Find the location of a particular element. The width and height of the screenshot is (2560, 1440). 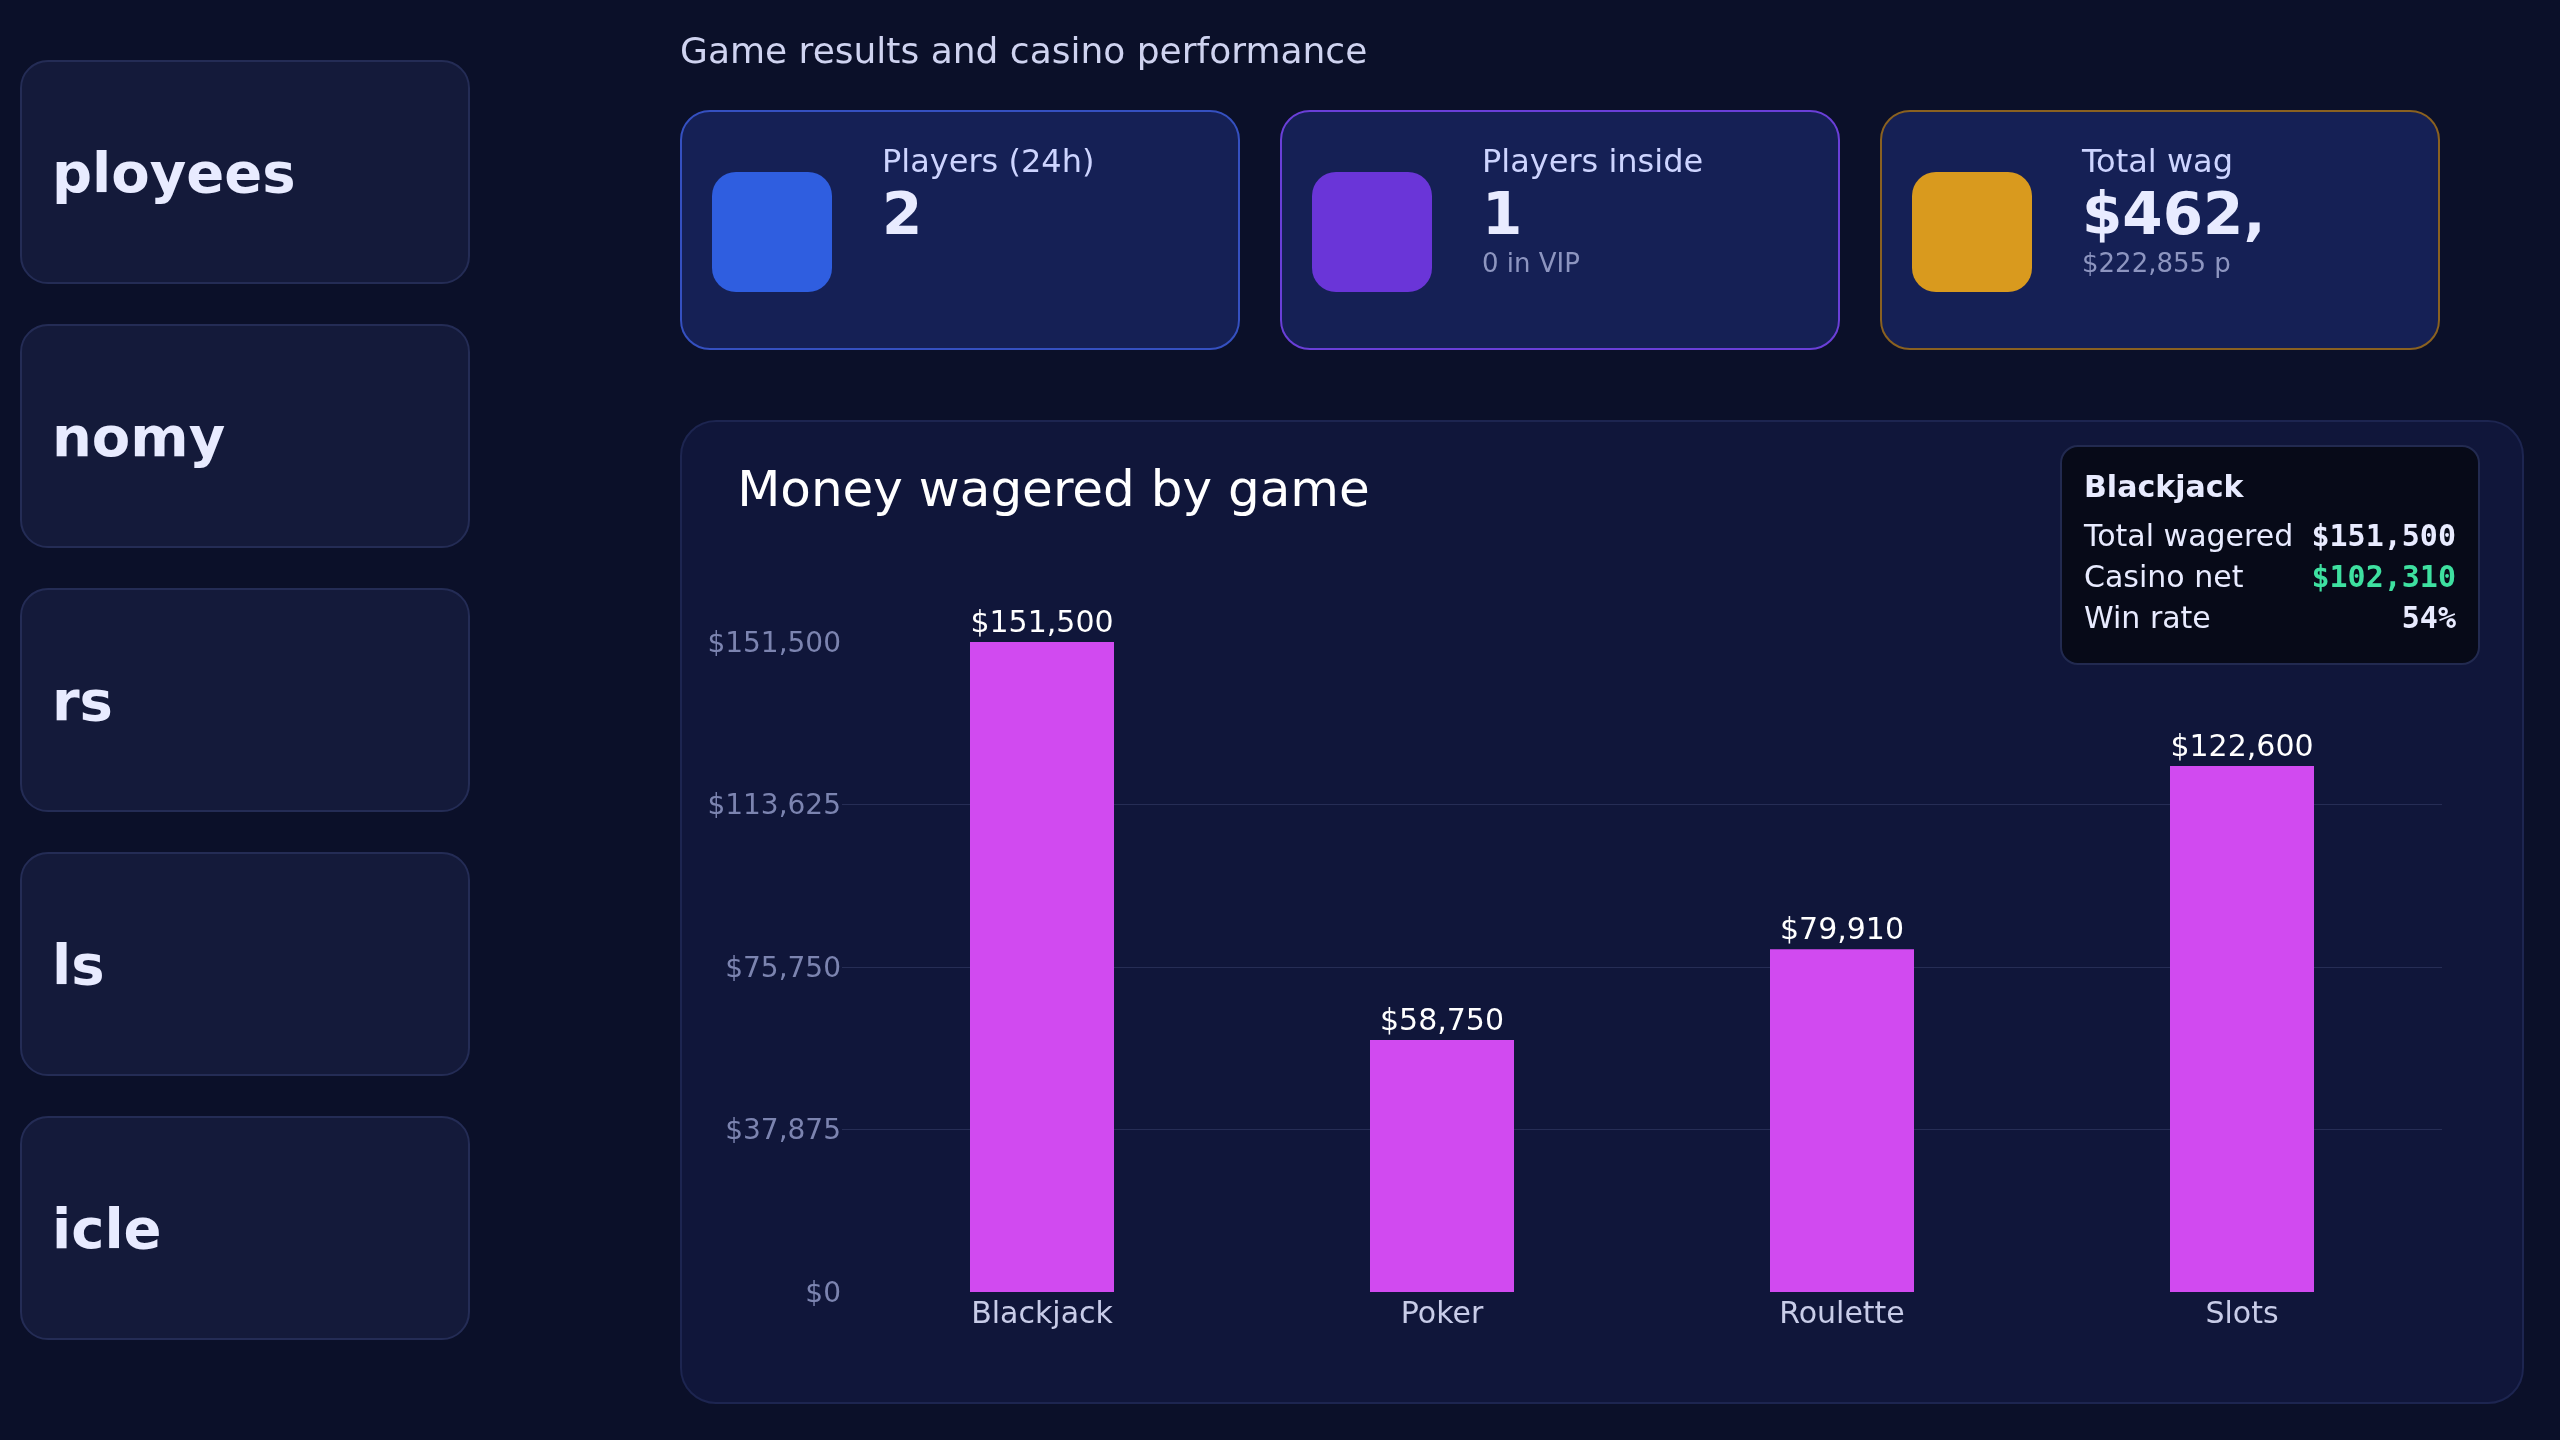

text: 54% is located at coordinates (2428, 617).